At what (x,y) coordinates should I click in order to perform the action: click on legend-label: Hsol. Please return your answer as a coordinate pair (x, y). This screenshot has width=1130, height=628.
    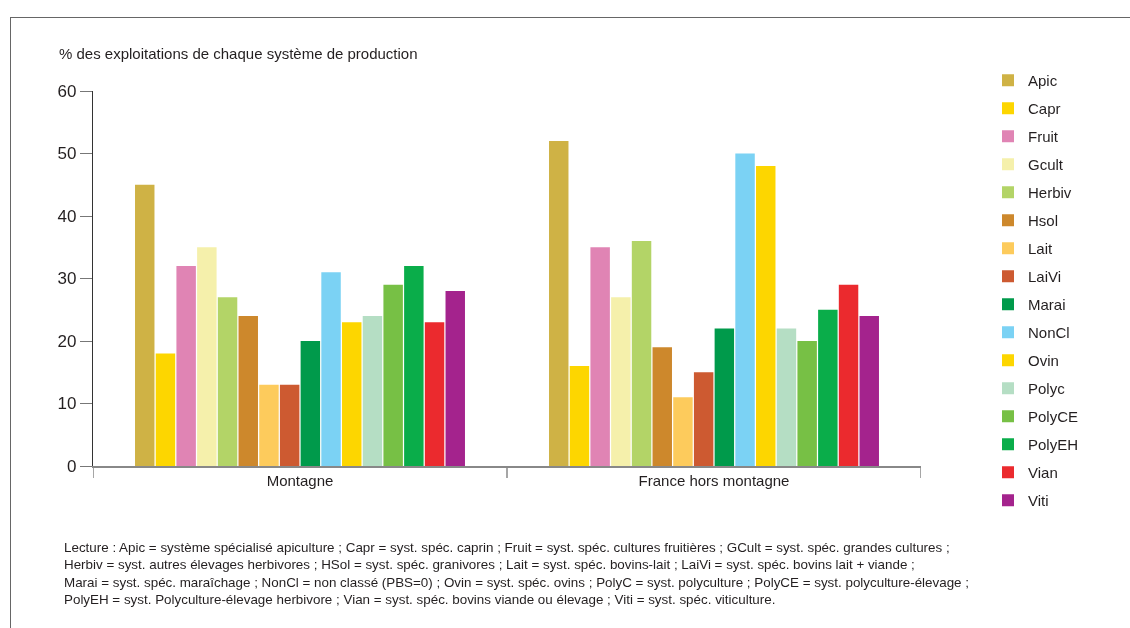
    Looking at the image, I should click on (1043, 221).